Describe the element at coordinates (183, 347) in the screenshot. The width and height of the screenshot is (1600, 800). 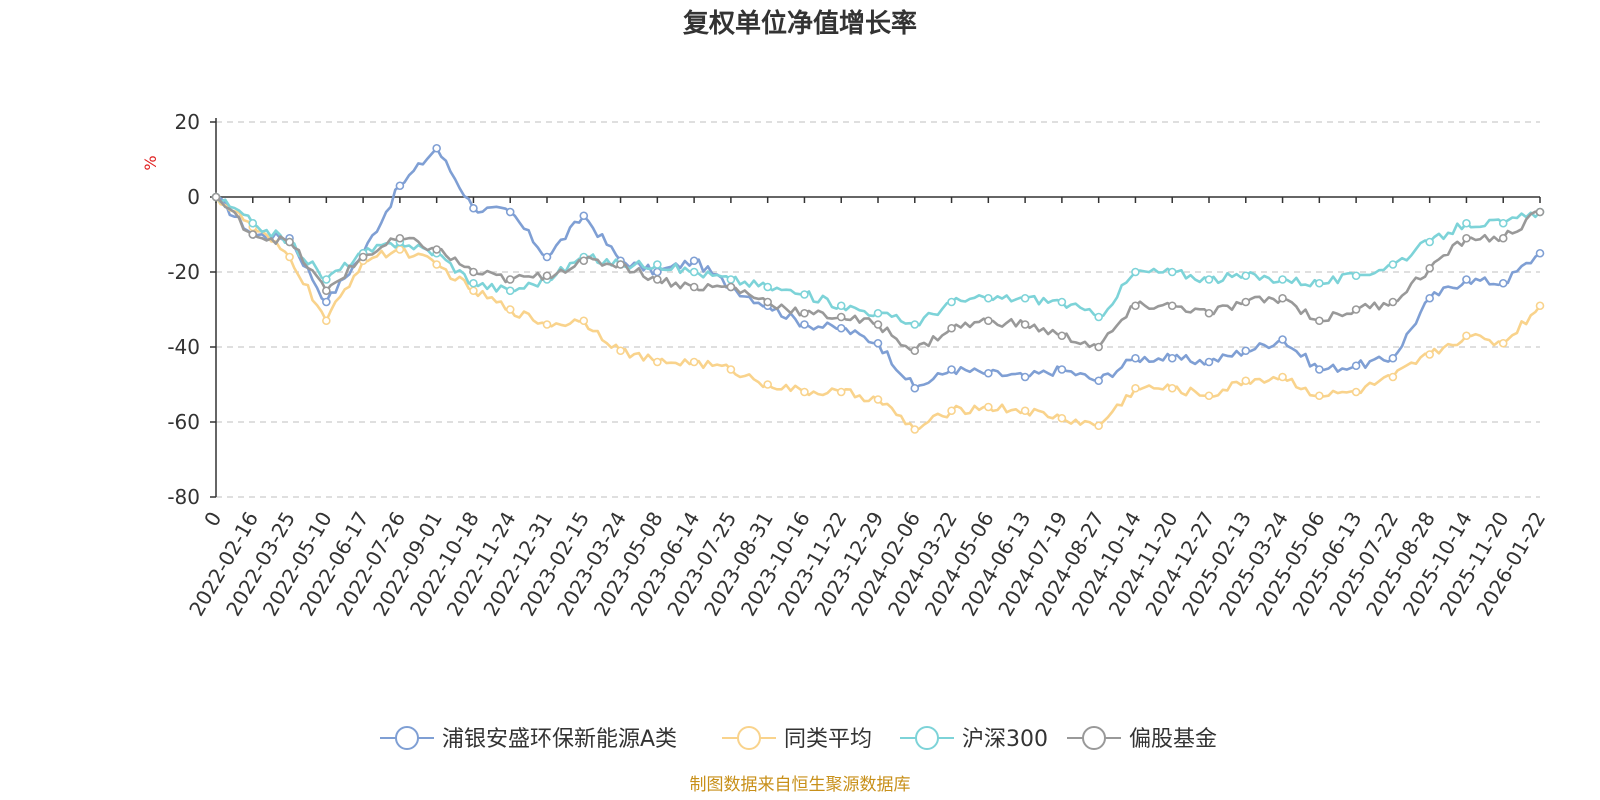
I see `y-tick-label: -40` at that location.